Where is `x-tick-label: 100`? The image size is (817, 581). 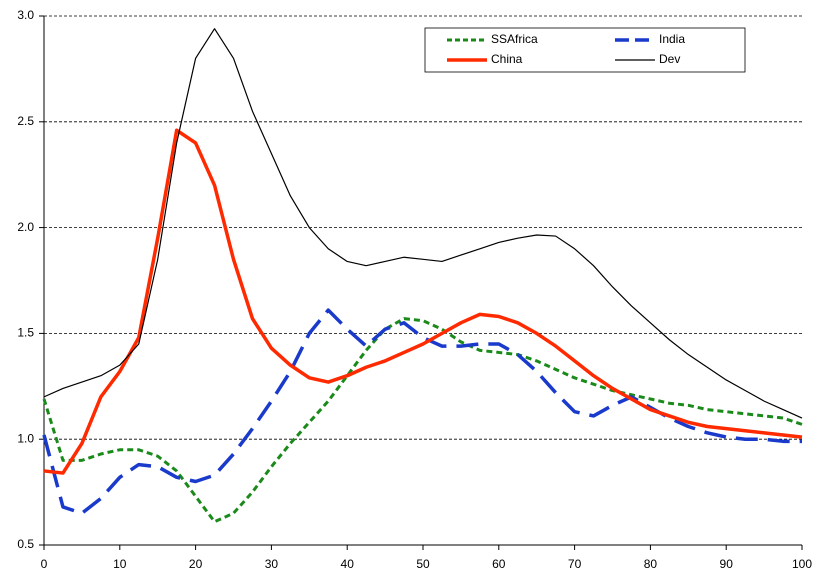 x-tick-label: 100 is located at coordinates (802, 564).